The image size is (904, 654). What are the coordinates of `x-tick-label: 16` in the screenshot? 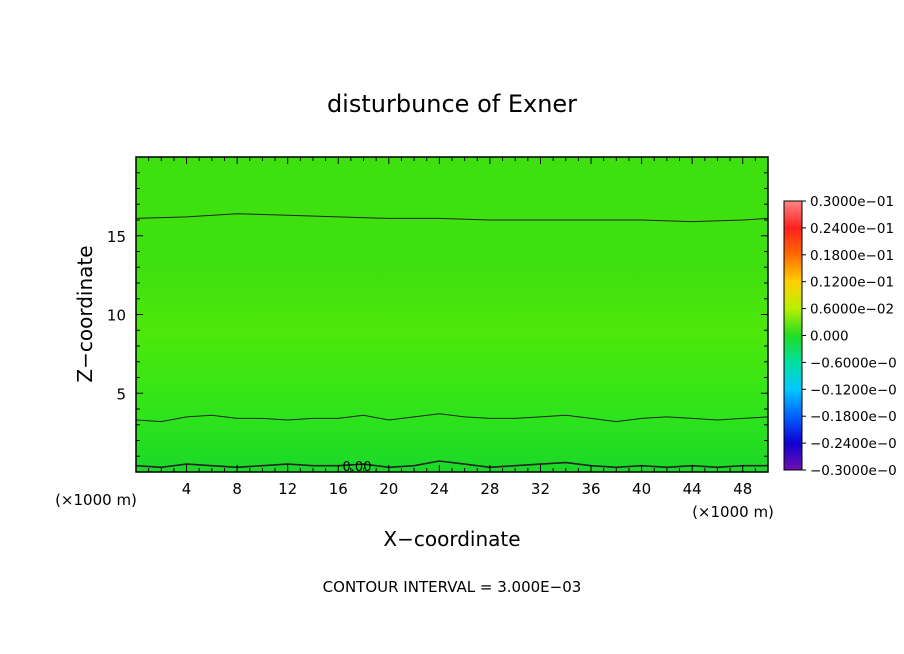 It's located at (338, 489).